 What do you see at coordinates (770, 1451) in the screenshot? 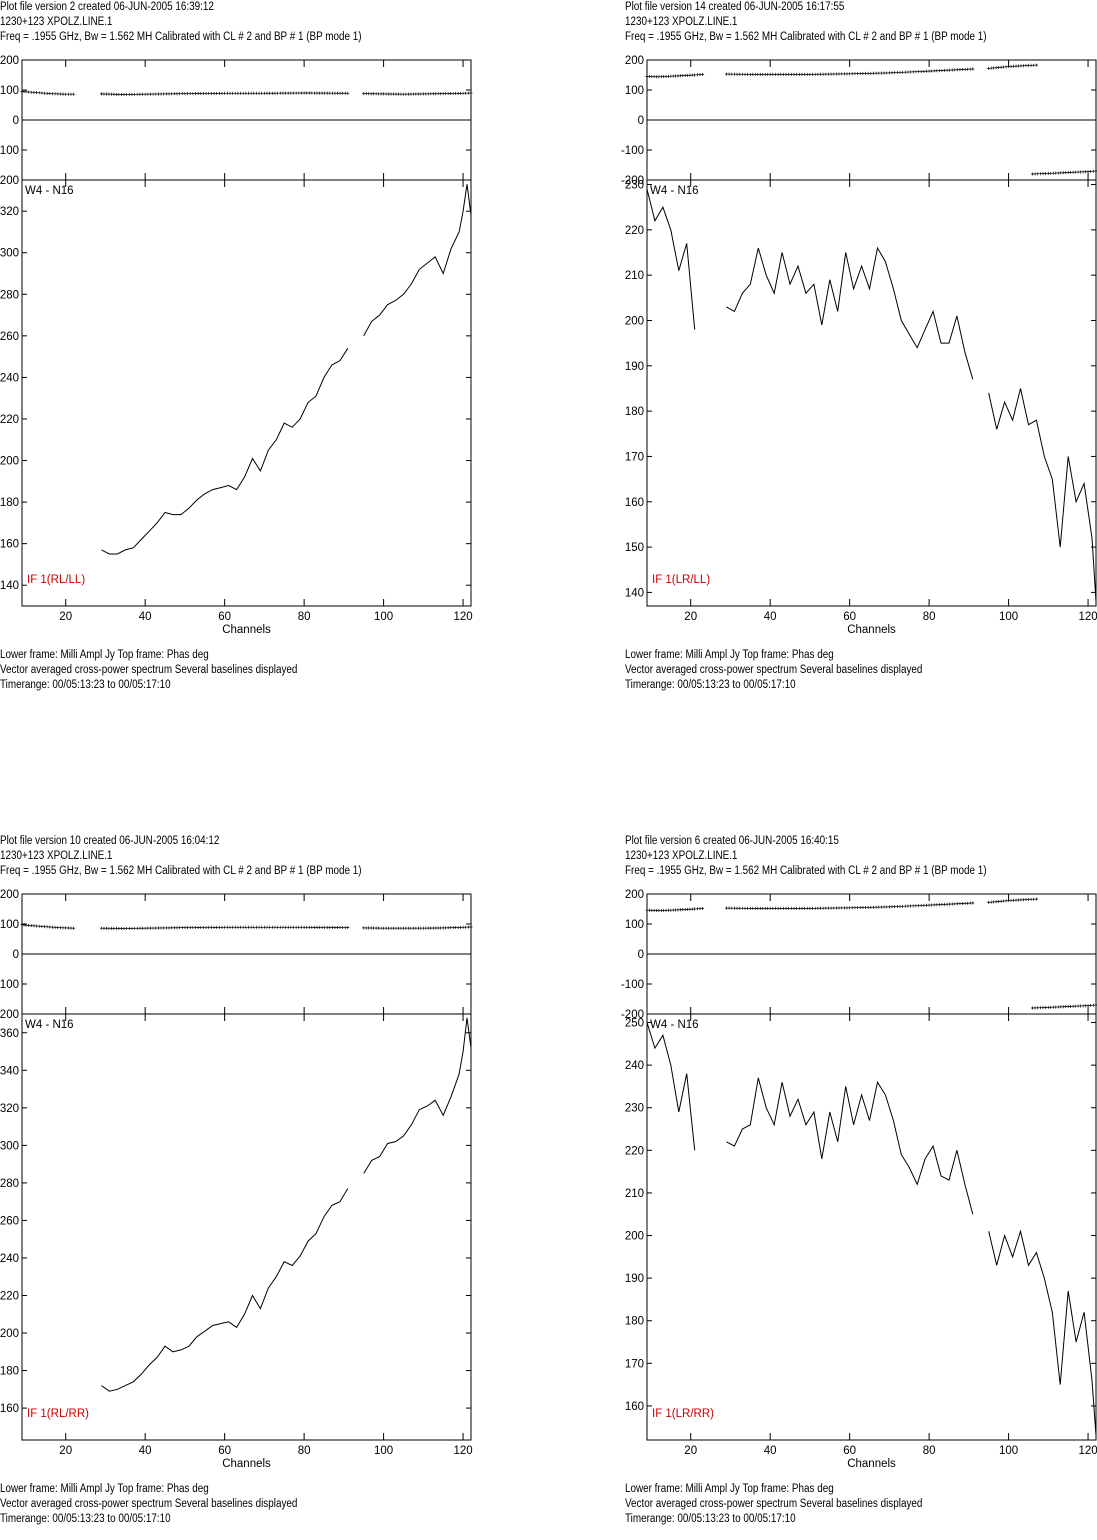
I see `x-tick-label: 40` at bounding box center [770, 1451].